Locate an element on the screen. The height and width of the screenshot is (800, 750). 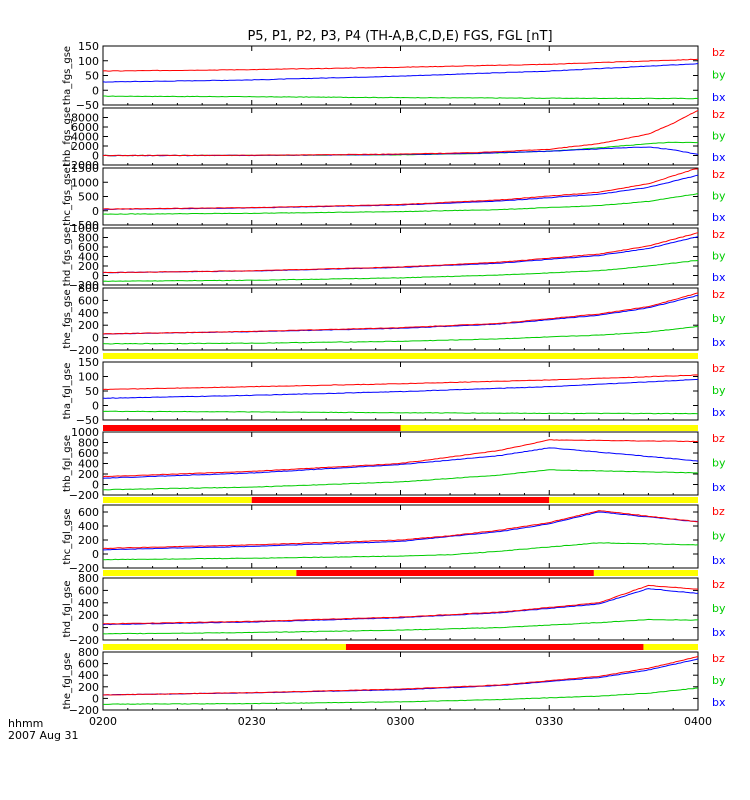
x-footer-date: 2007 Aug 31 is located at coordinates (43, 735).